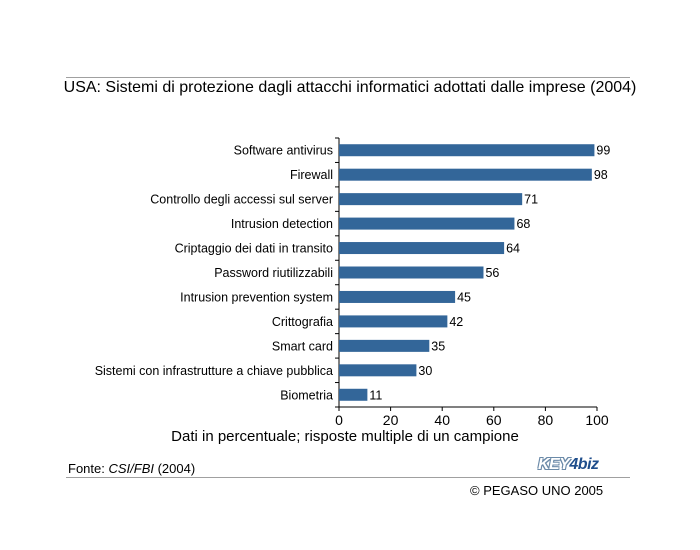  Describe the element at coordinates (339, 420) in the screenshot. I see `x-tick-label: 0` at that location.